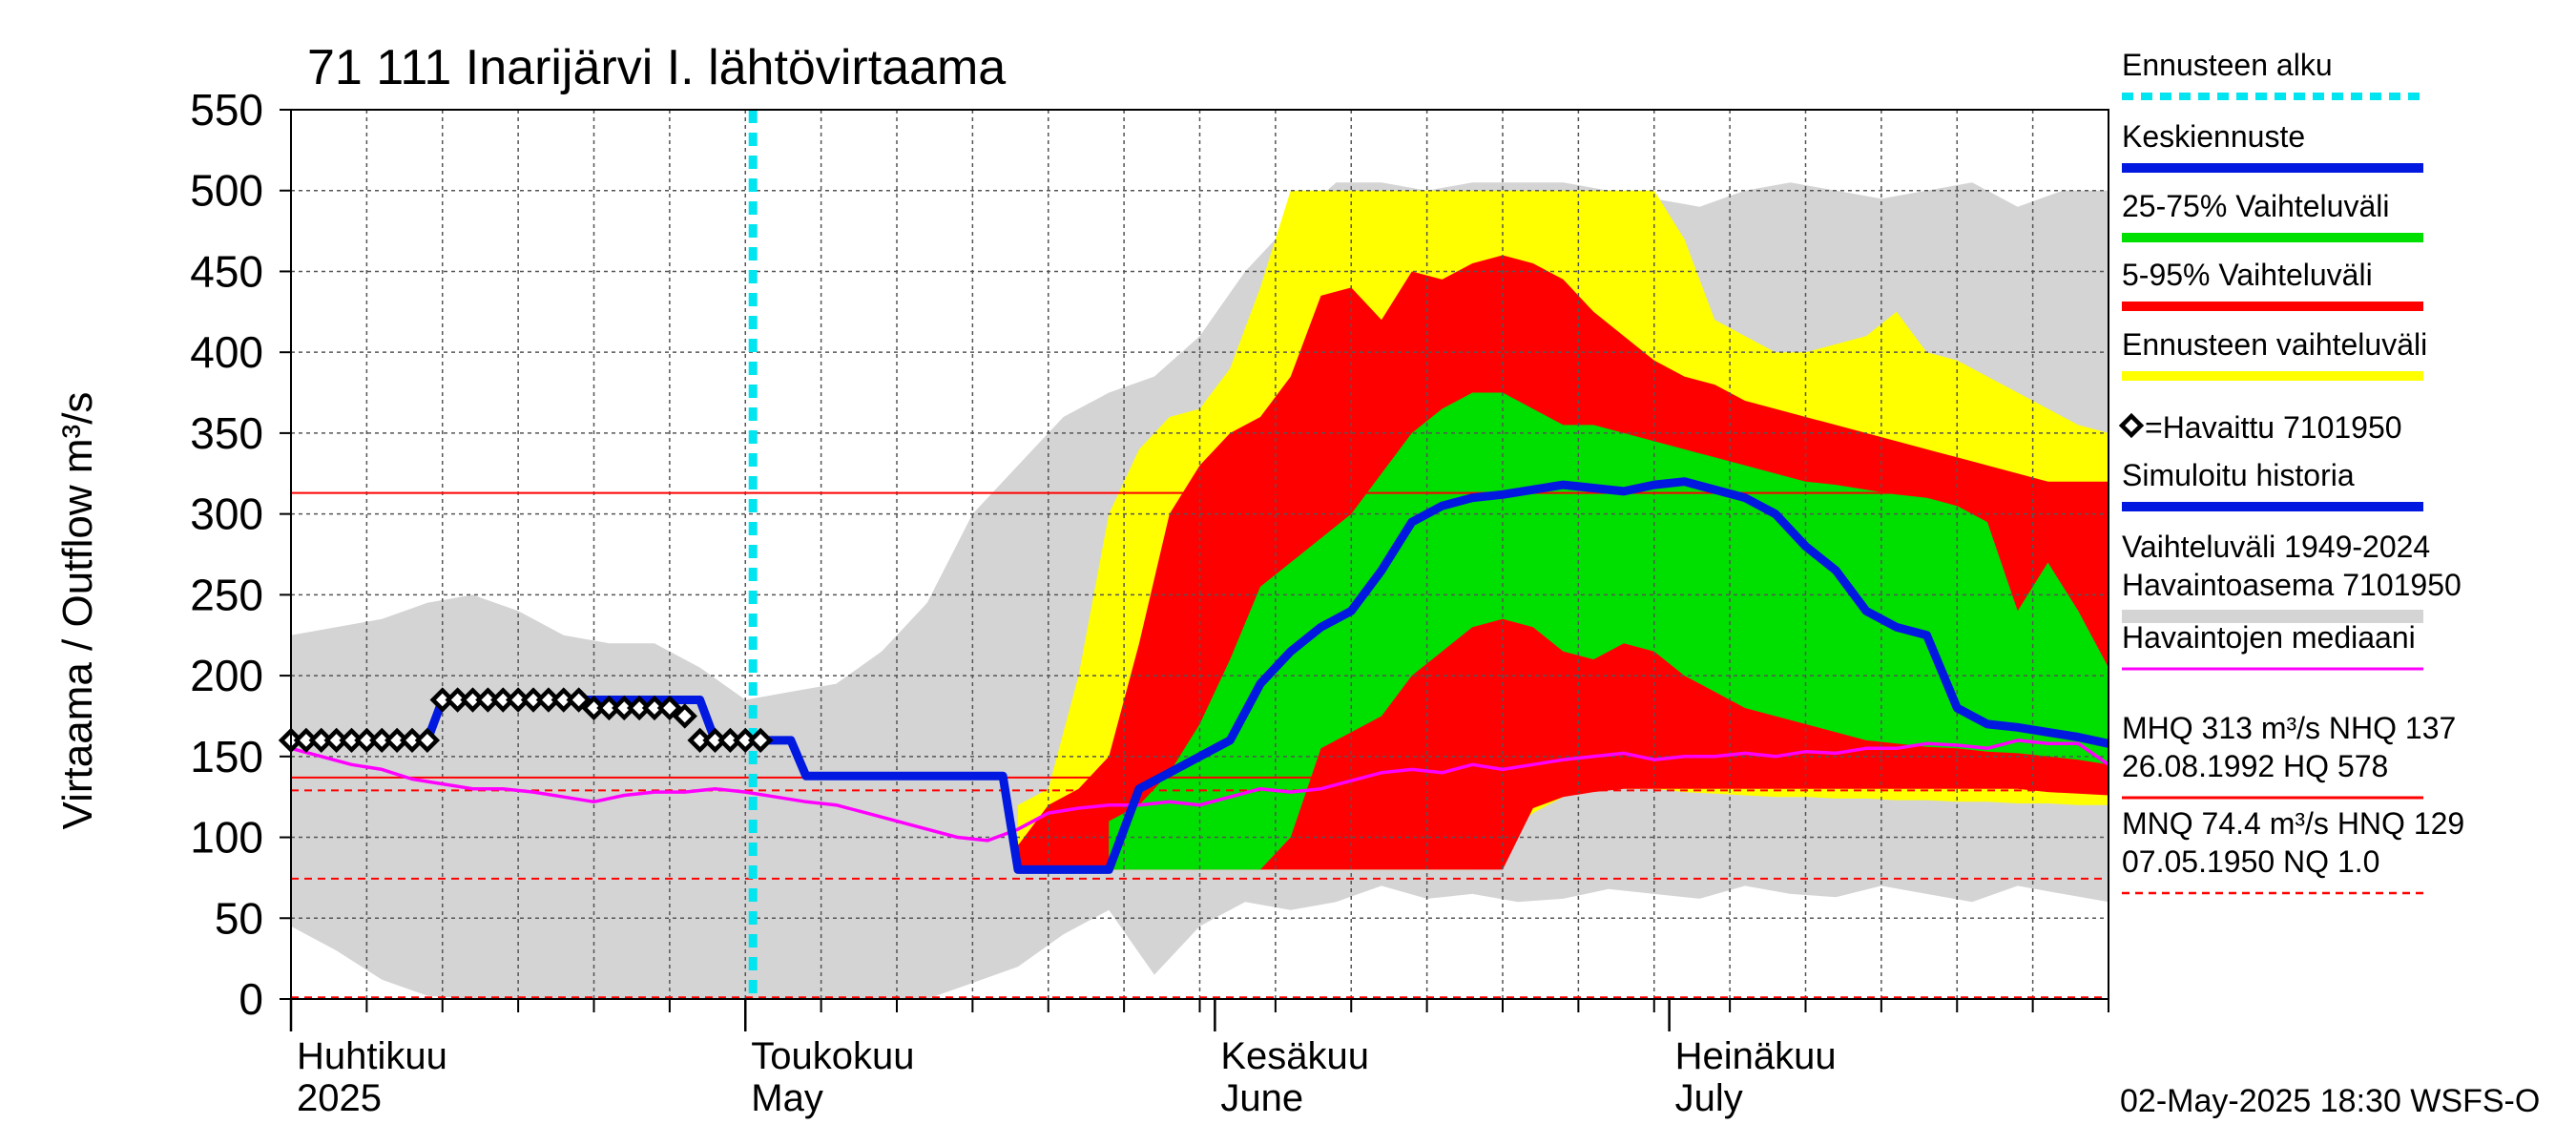 The width and height of the screenshot is (2576, 1145). What do you see at coordinates (2276, 547) in the screenshot?
I see `legend-label: Vaihteluväli 1949-2024` at bounding box center [2276, 547].